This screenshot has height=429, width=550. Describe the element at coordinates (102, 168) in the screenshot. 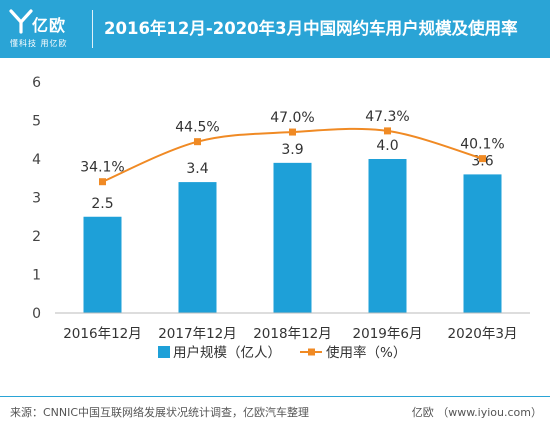

I see `line-value-label: 34.1%` at that location.